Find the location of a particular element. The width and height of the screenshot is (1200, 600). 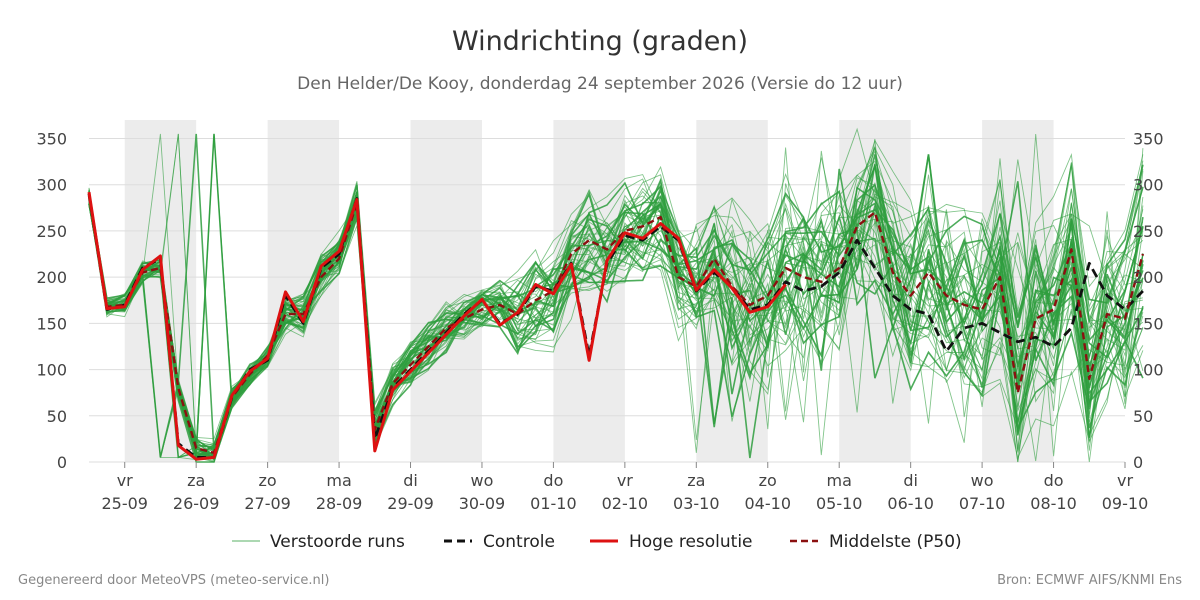

y-tick-label: 350 is located at coordinates (51, 138).